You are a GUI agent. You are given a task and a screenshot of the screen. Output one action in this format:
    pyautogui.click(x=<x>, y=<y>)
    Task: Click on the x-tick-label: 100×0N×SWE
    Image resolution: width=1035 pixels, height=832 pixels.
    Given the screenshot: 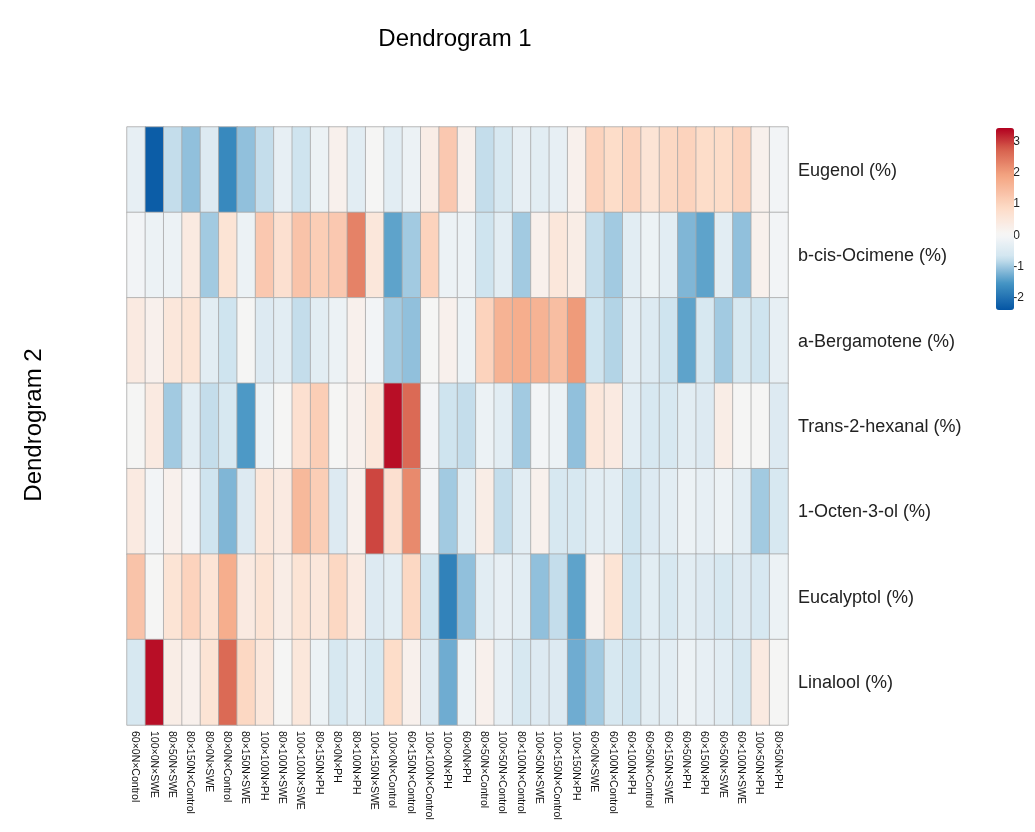 What is the action you would take?
    pyautogui.click(x=154, y=765)
    